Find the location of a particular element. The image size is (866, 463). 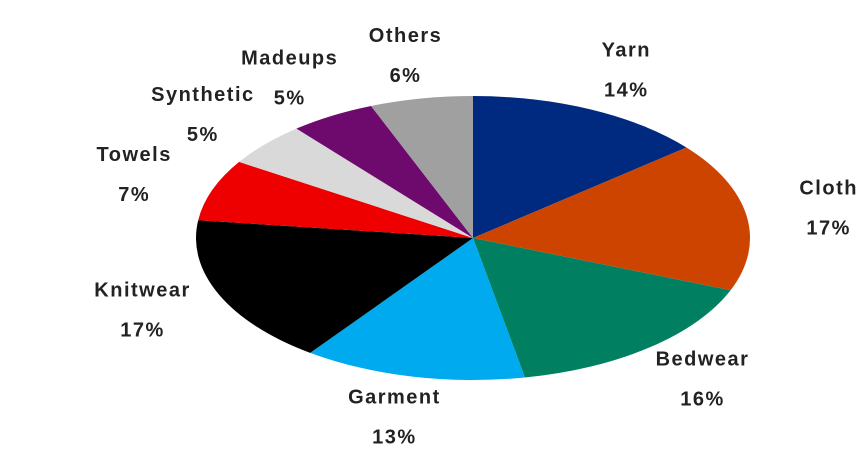

slice-value-label: 14% is located at coordinates (626, 90).